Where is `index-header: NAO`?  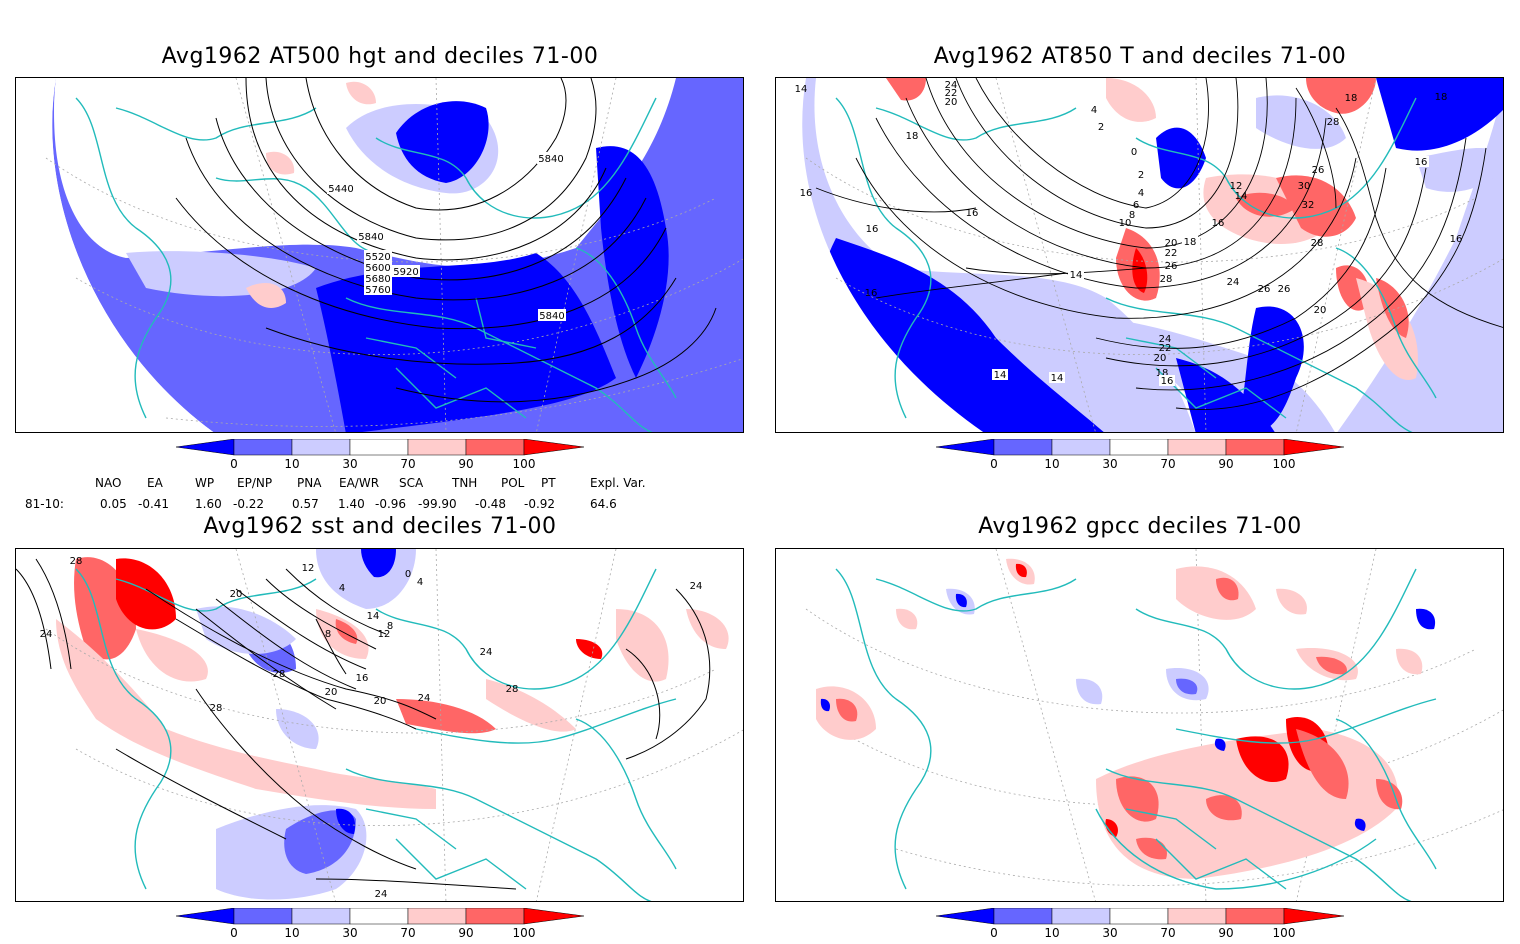
index-header: NAO is located at coordinates (108, 483).